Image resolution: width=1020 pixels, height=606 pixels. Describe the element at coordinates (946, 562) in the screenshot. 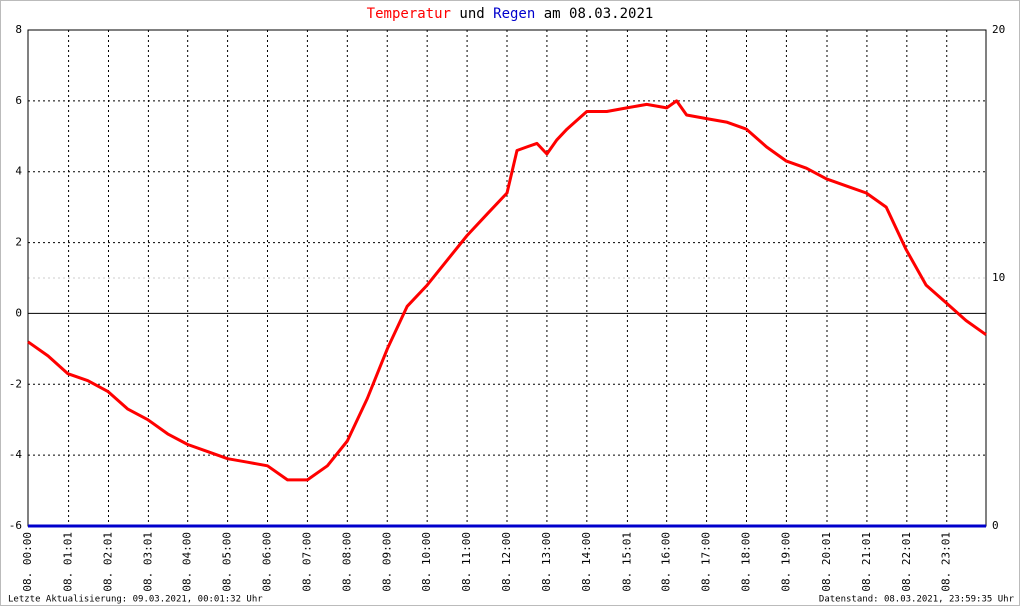

I see `x-tick-label: 08. 23:01` at that location.